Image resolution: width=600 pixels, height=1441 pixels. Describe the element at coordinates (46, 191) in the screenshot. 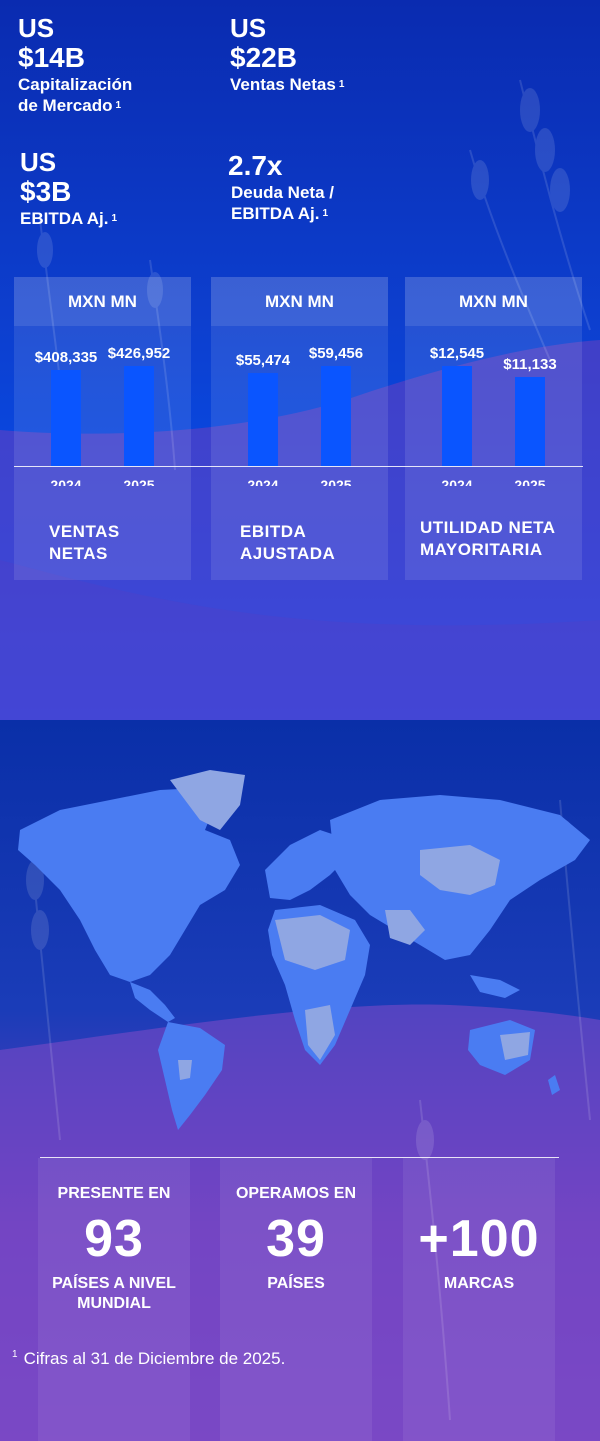

I see `kpi-value: $3B` at that location.